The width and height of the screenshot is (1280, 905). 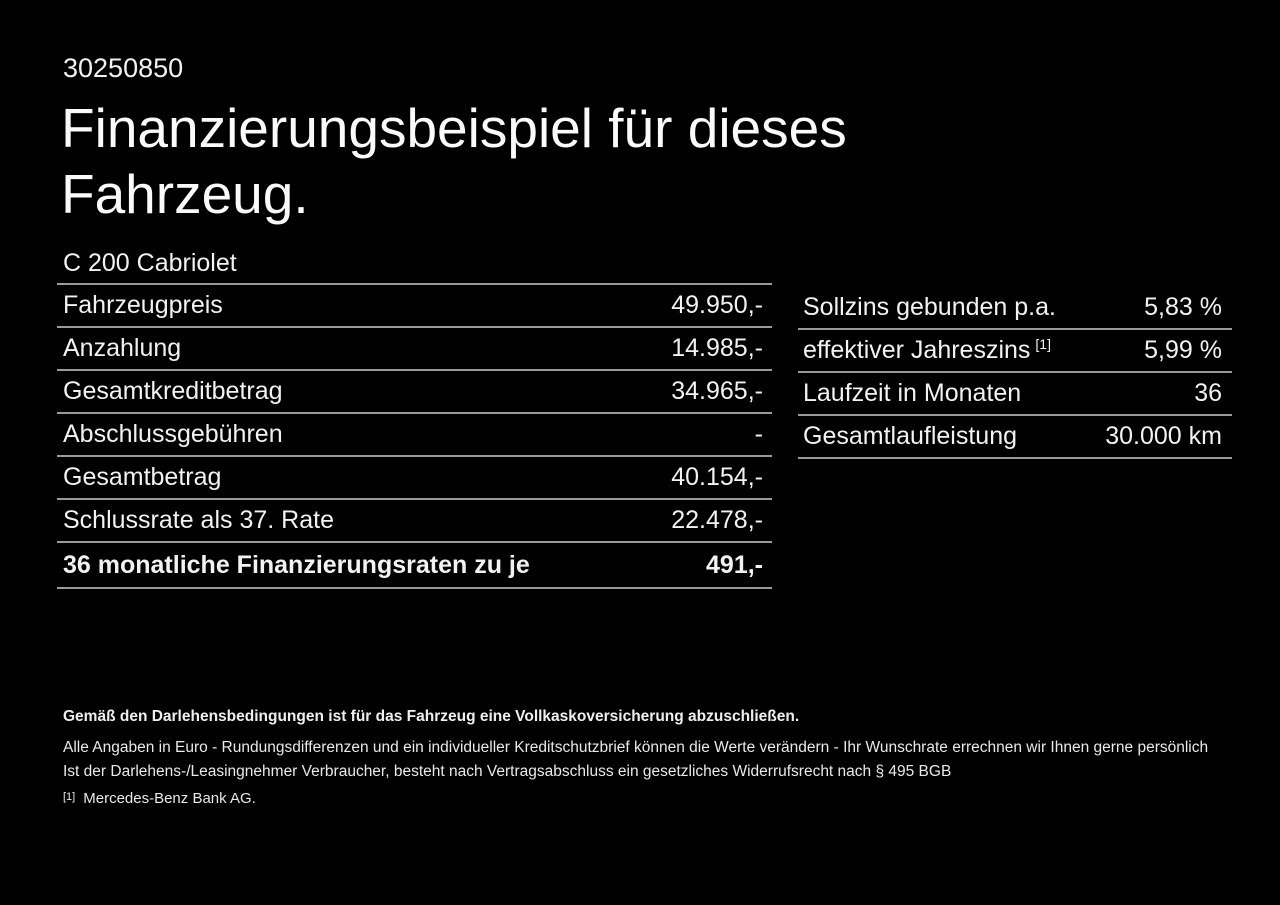 I want to click on table-row: Gesamtbetrag 40.154,-, so click(x=414, y=478).